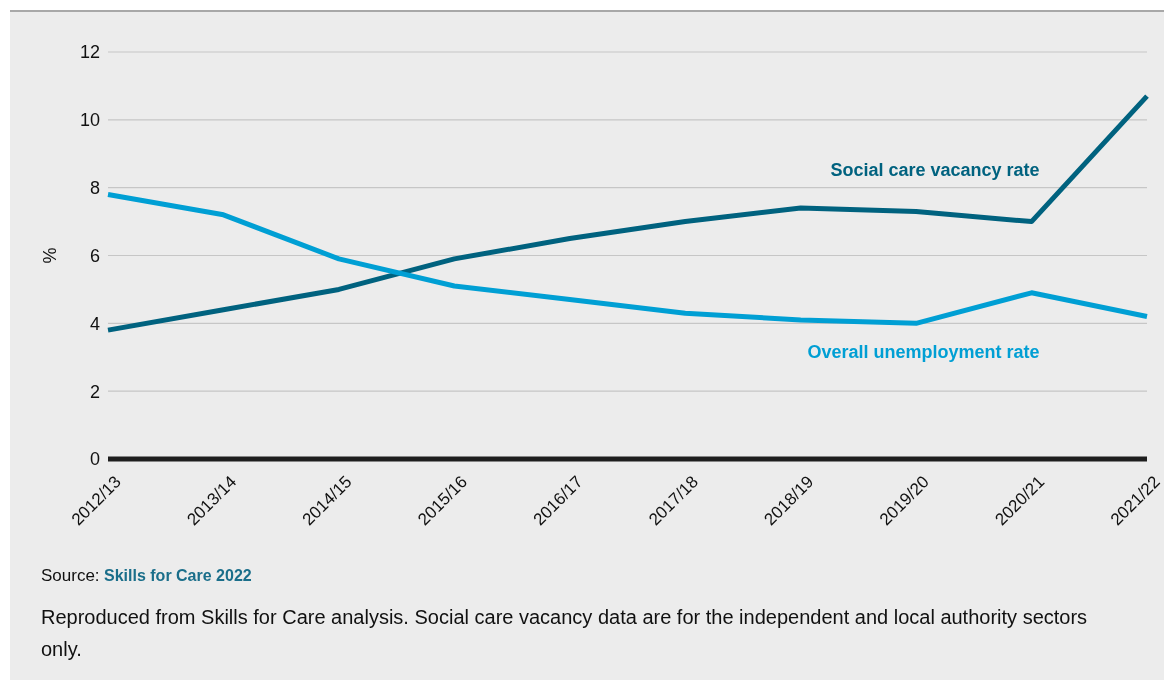  What do you see at coordinates (50, 255) in the screenshot?
I see `y-axis-title: %` at bounding box center [50, 255].